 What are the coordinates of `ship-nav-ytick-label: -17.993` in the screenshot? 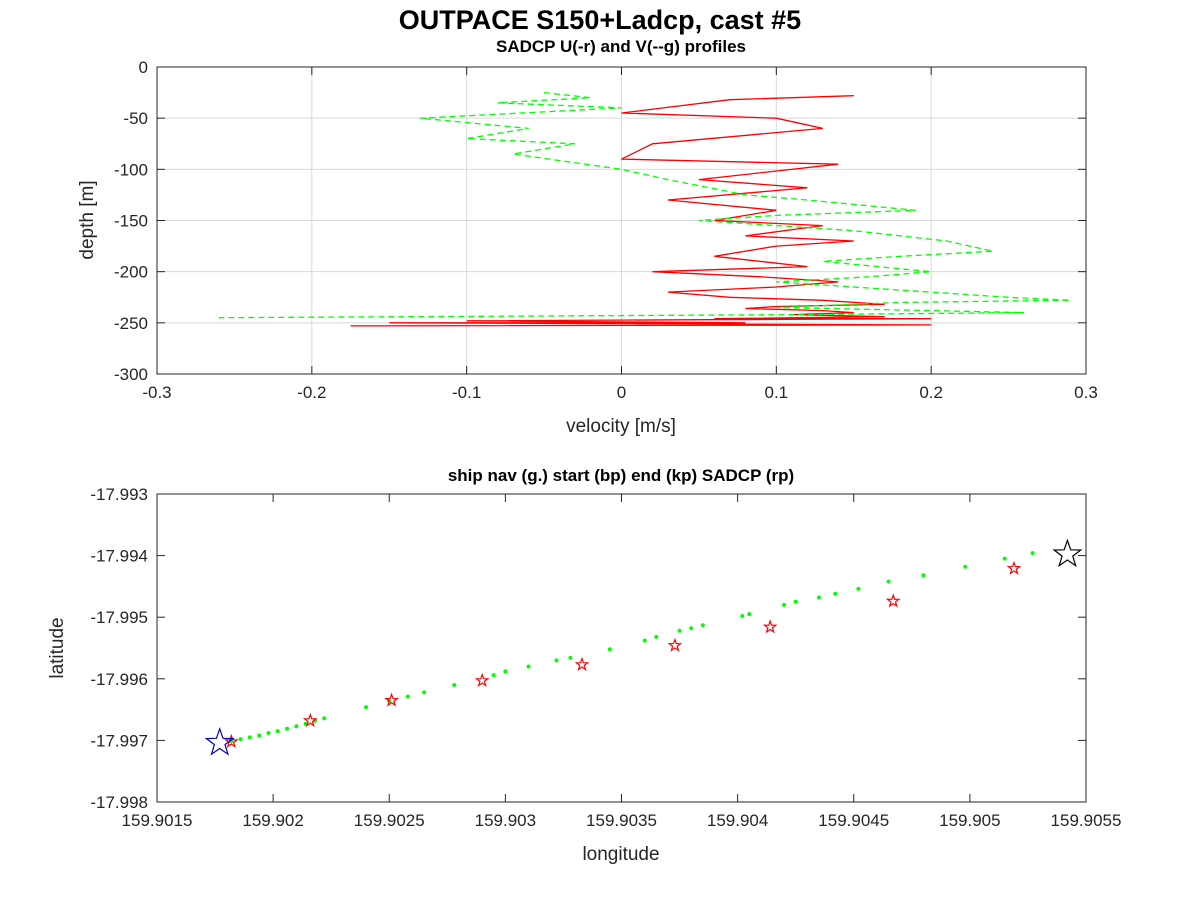 It's located at (119, 494).